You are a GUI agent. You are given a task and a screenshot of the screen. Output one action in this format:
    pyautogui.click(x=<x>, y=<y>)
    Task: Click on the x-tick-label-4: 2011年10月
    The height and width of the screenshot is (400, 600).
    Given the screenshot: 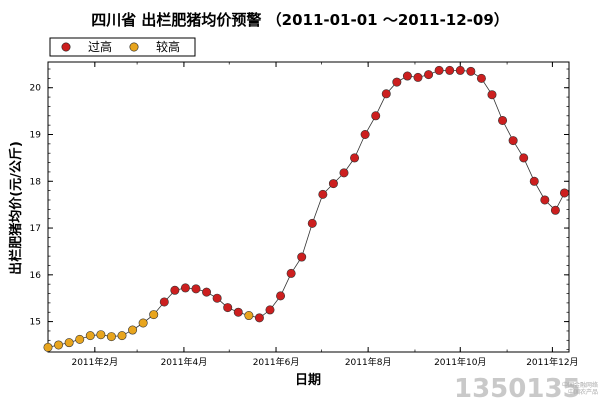 What is the action you would take?
    pyautogui.click(x=460, y=362)
    